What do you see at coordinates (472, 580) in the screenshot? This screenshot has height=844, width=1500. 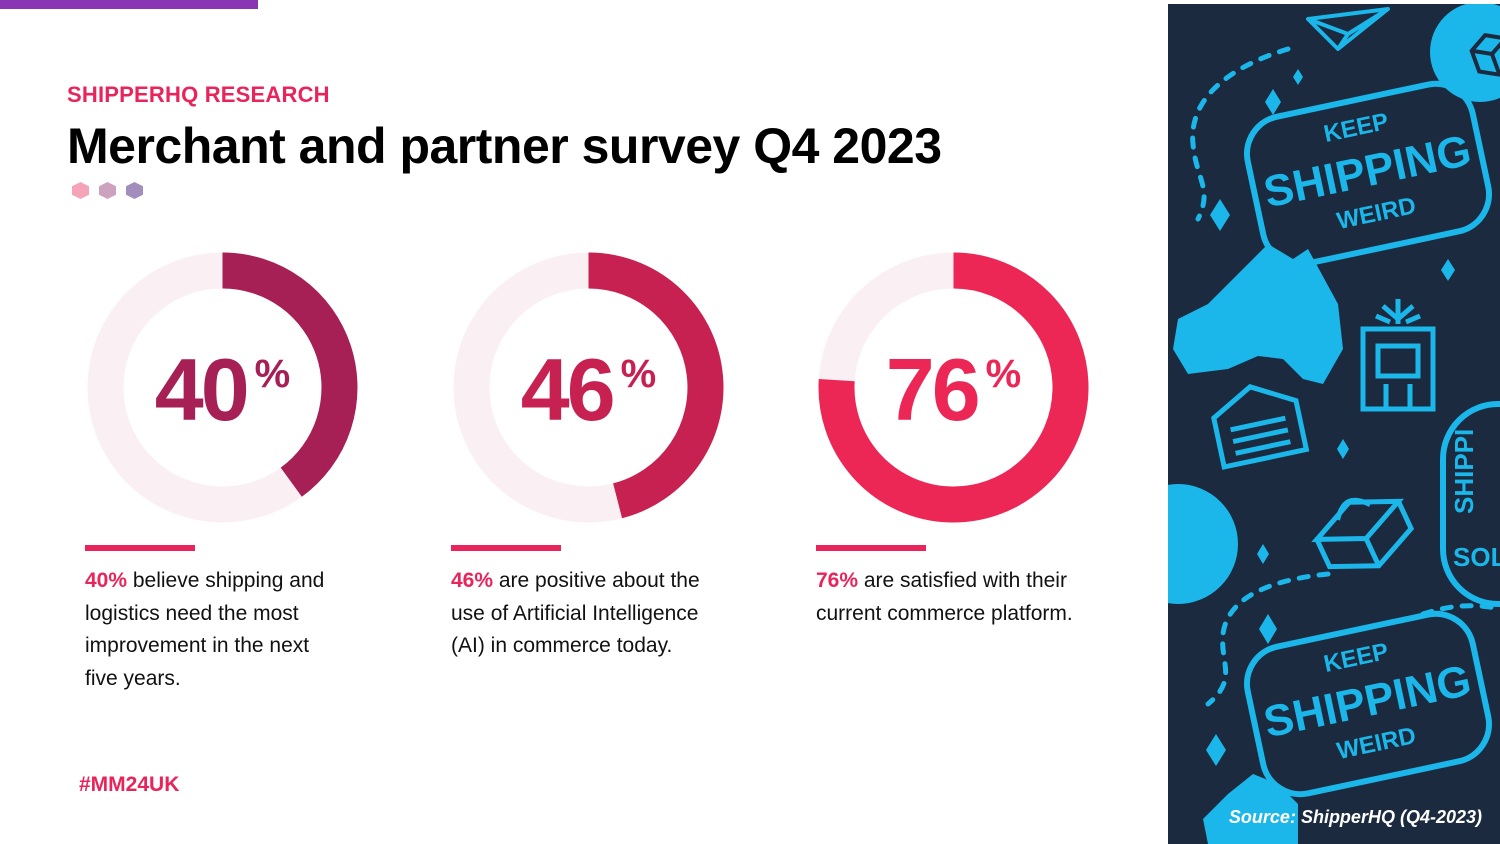 I see `stat-highlight: 46%` at bounding box center [472, 580].